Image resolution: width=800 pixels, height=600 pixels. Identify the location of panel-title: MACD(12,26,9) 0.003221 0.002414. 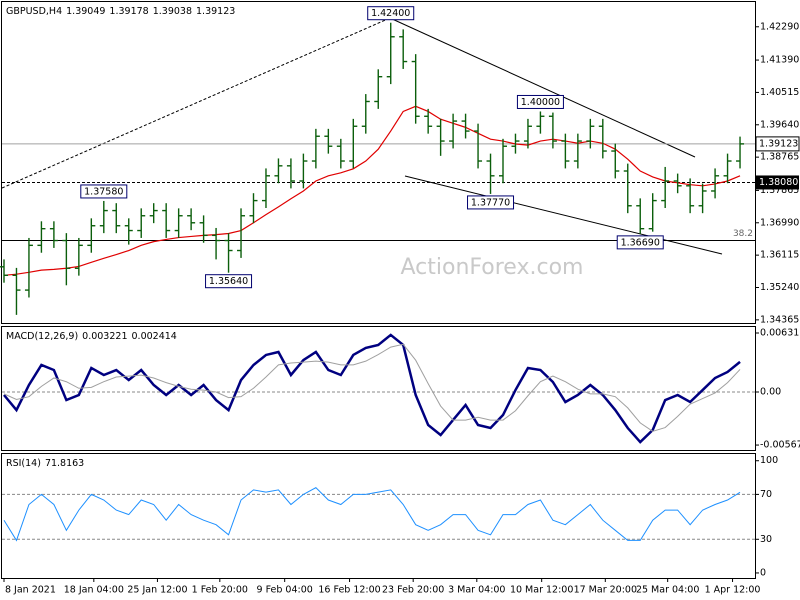
(91, 336).